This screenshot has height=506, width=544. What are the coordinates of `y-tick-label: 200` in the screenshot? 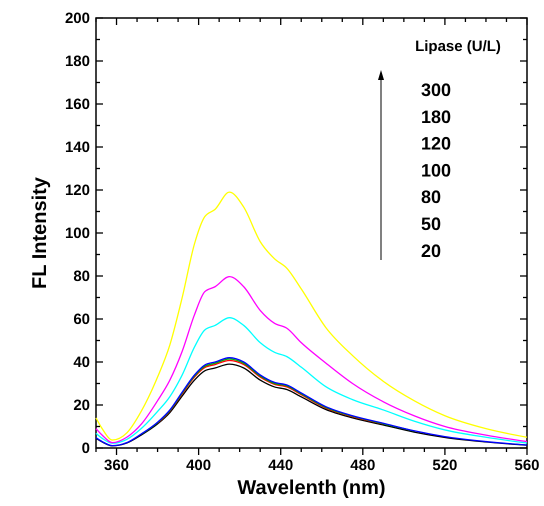 It's located at (77, 18).